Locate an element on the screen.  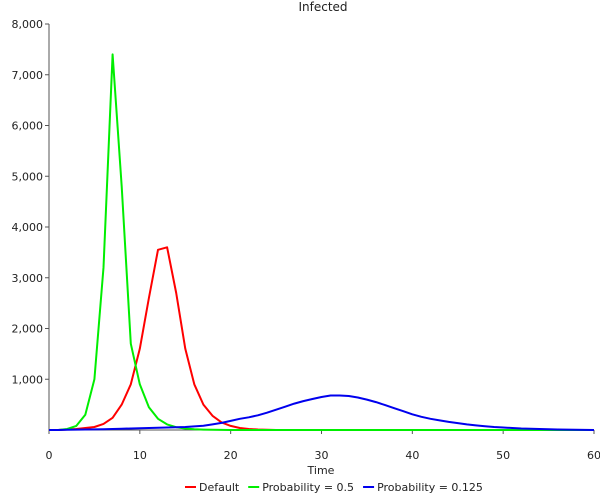
x-tick-label: 30 is located at coordinates (322, 455).